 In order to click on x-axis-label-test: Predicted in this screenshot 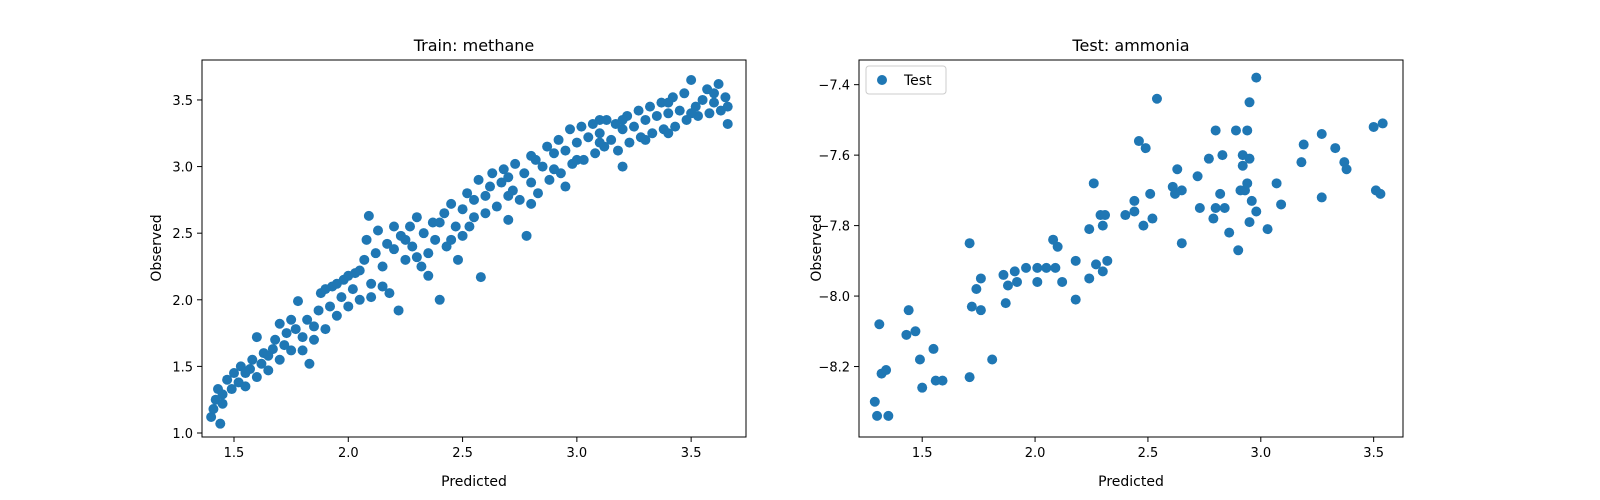, I will do `click(1131, 482)`.